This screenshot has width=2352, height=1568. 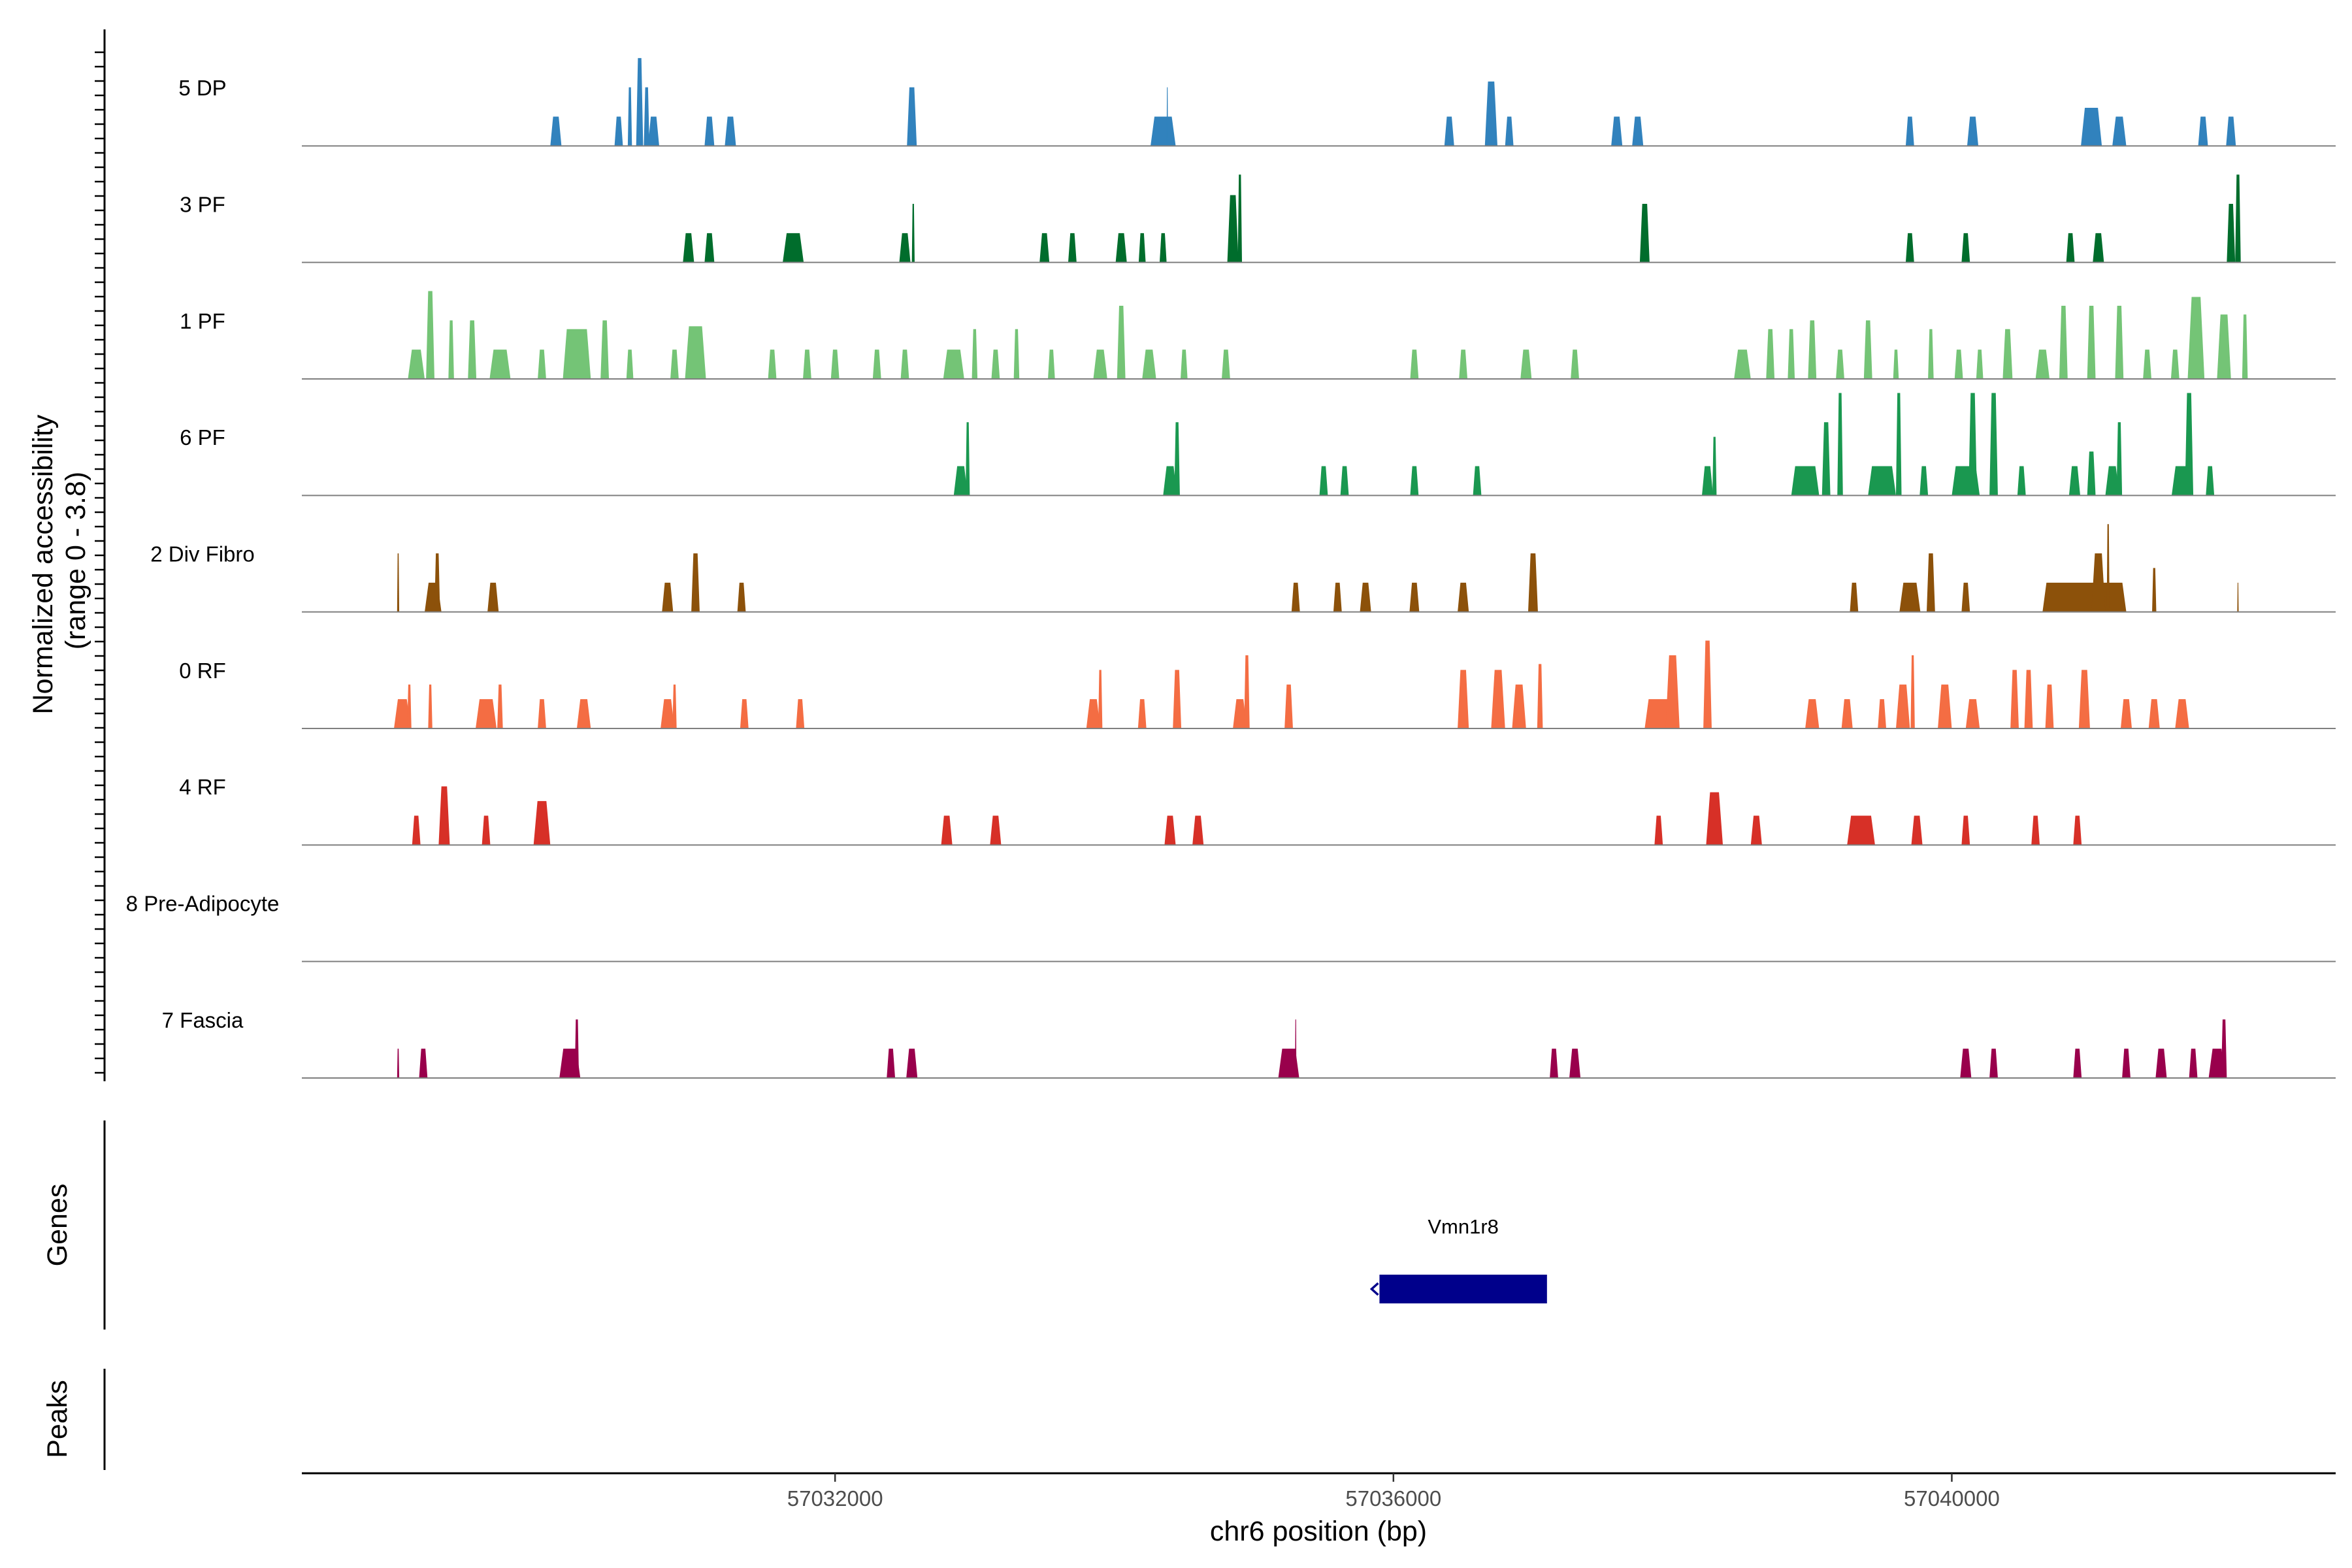 What do you see at coordinates (74, 1419) in the screenshot?
I see `peaks-panel: Peaks` at bounding box center [74, 1419].